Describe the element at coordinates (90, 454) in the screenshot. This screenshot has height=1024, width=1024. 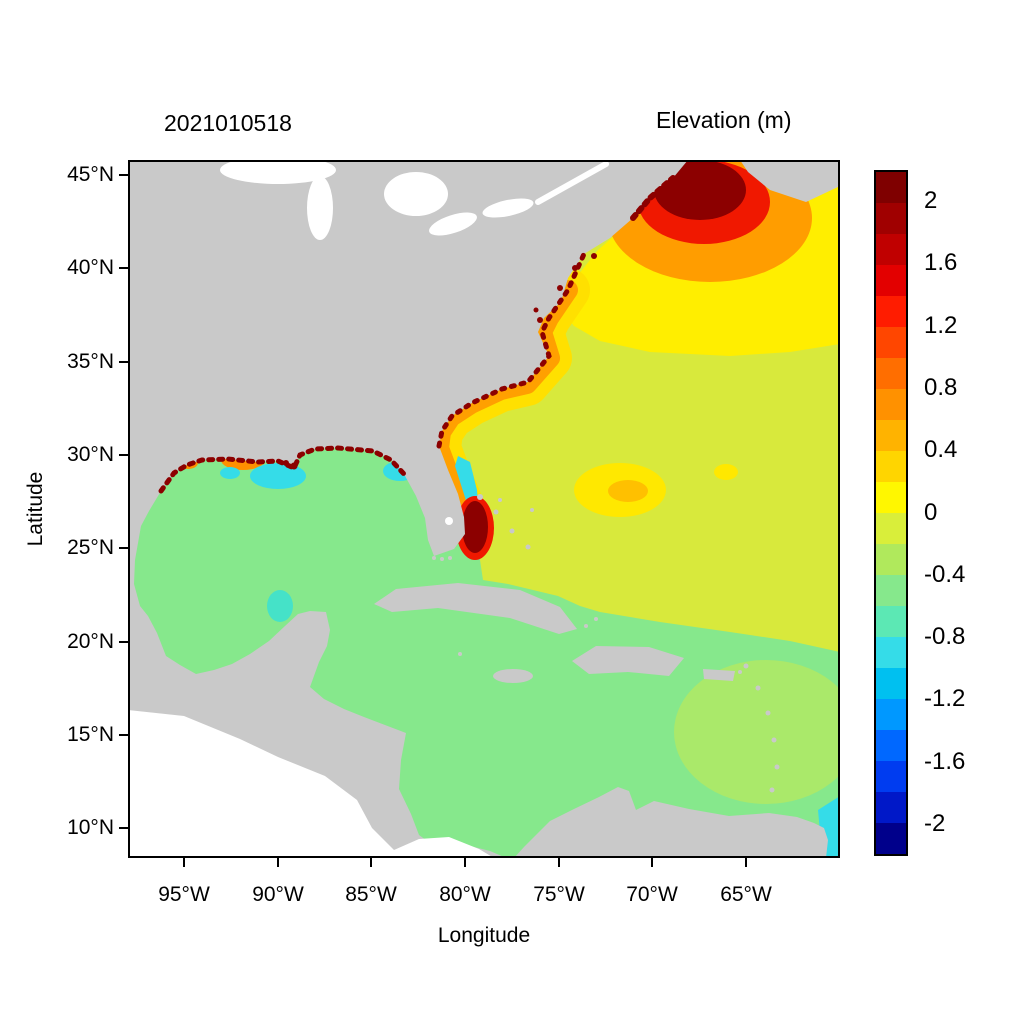
I see `y-tick-label: 30°N` at that location.